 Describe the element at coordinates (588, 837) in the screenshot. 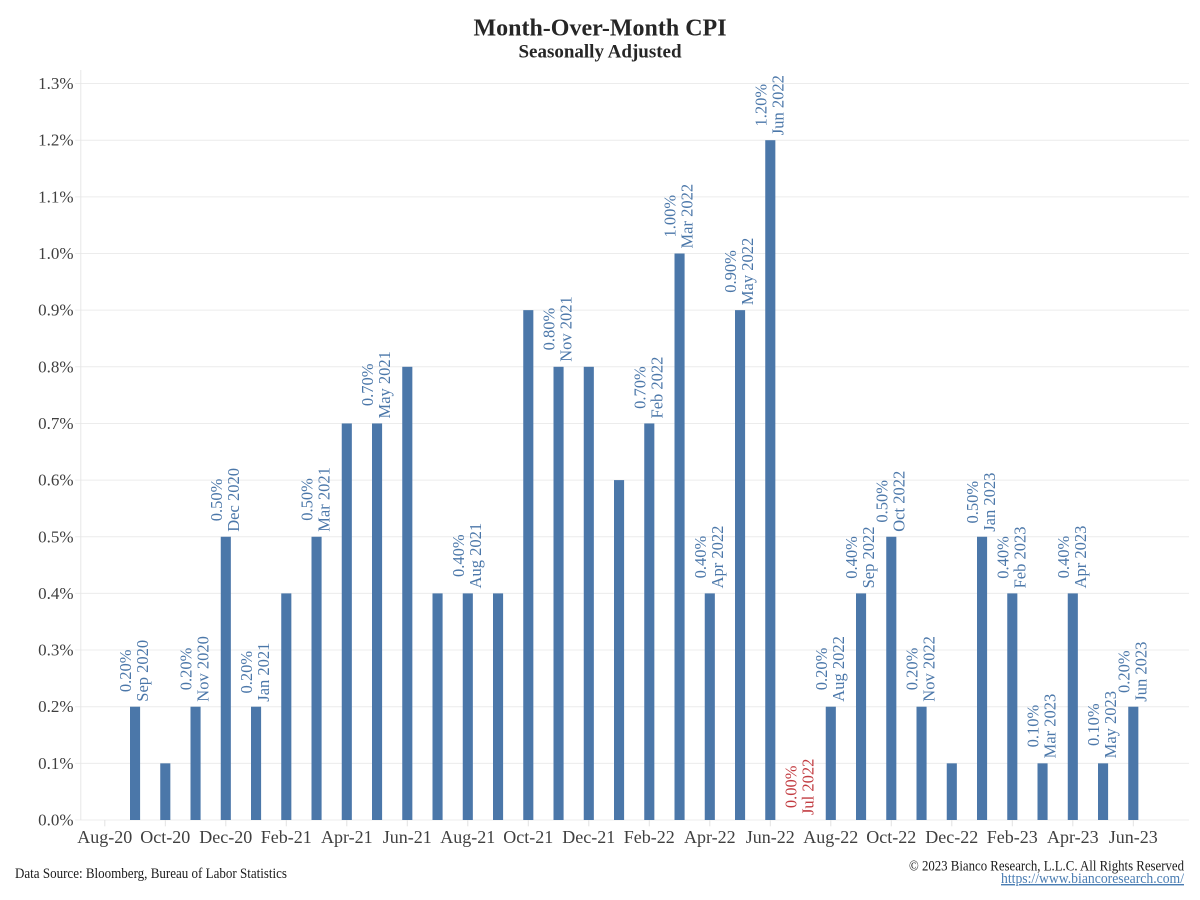

I see `svg-text: Dec-21` at that location.